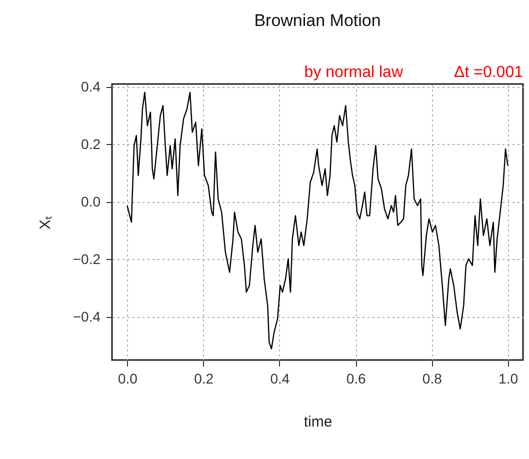 This screenshot has height=459, width=529. I want to click on x-tick-label: 0.8, so click(432, 378).